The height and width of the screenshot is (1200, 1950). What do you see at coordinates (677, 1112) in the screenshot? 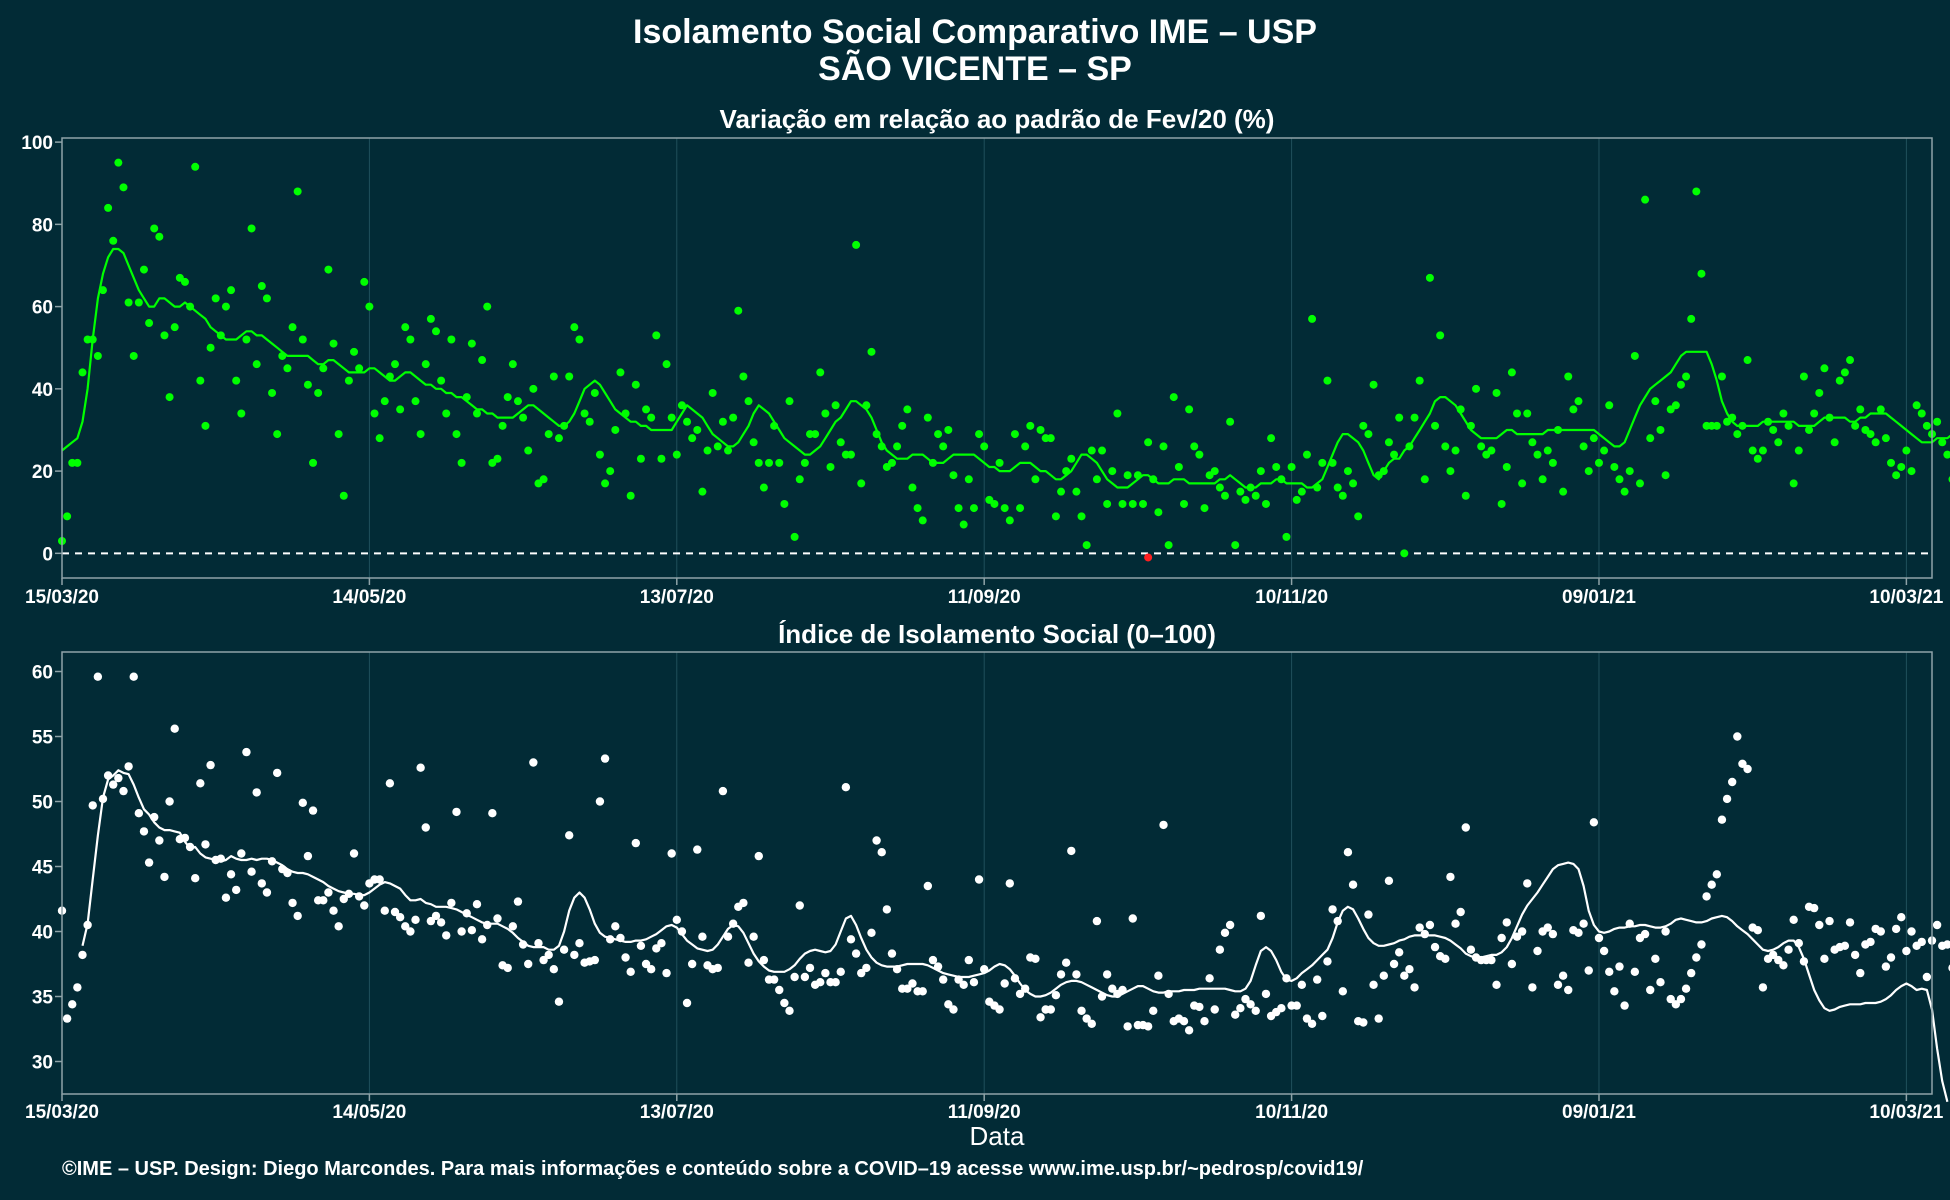
I see `x-tick-label: 13/07/20` at bounding box center [677, 1112].